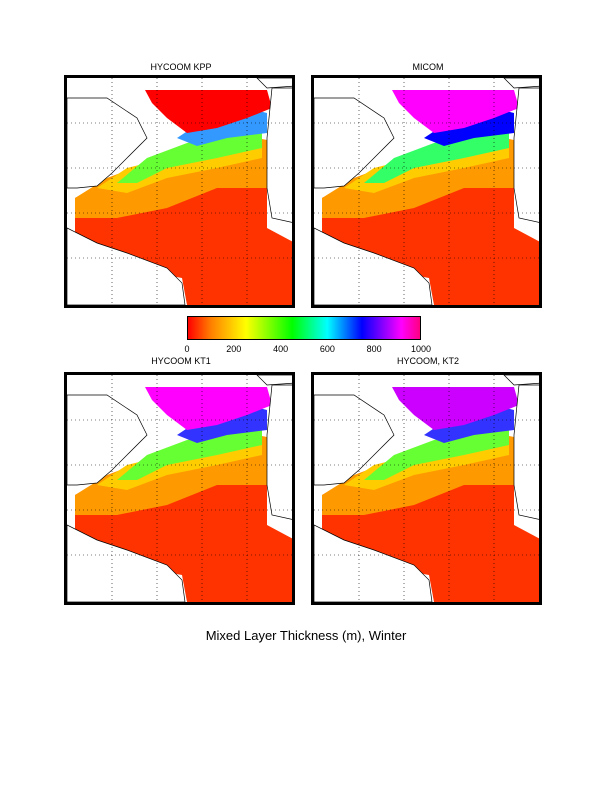 This screenshot has width=612, height=792. What do you see at coordinates (428, 67) in the screenshot?
I see `panel-title-micom: MICOM` at bounding box center [428, 67].